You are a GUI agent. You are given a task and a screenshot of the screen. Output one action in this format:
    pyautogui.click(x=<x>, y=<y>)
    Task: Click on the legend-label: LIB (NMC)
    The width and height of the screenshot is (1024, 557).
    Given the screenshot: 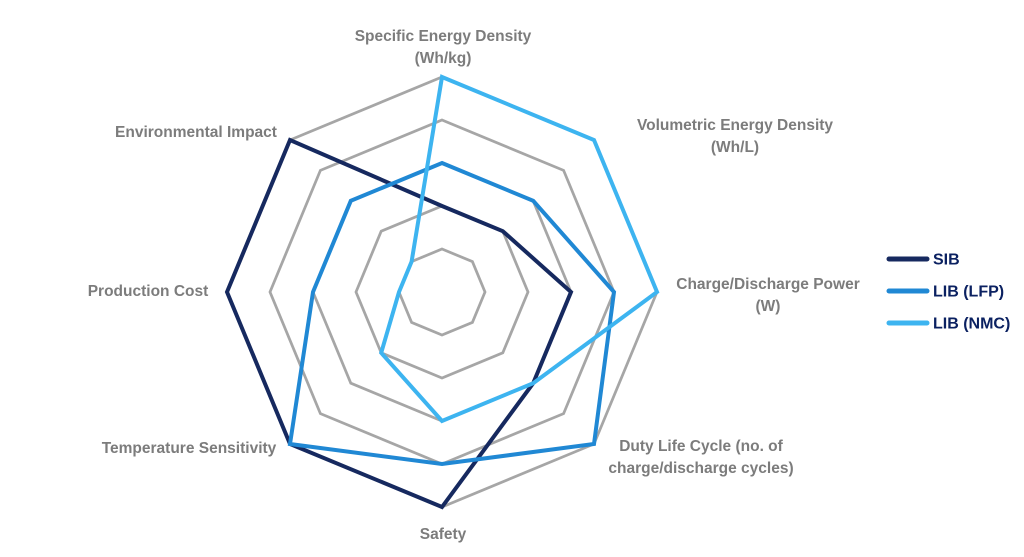 What is the action you would take?
    pyautogui.click(x=971, y=324)
    